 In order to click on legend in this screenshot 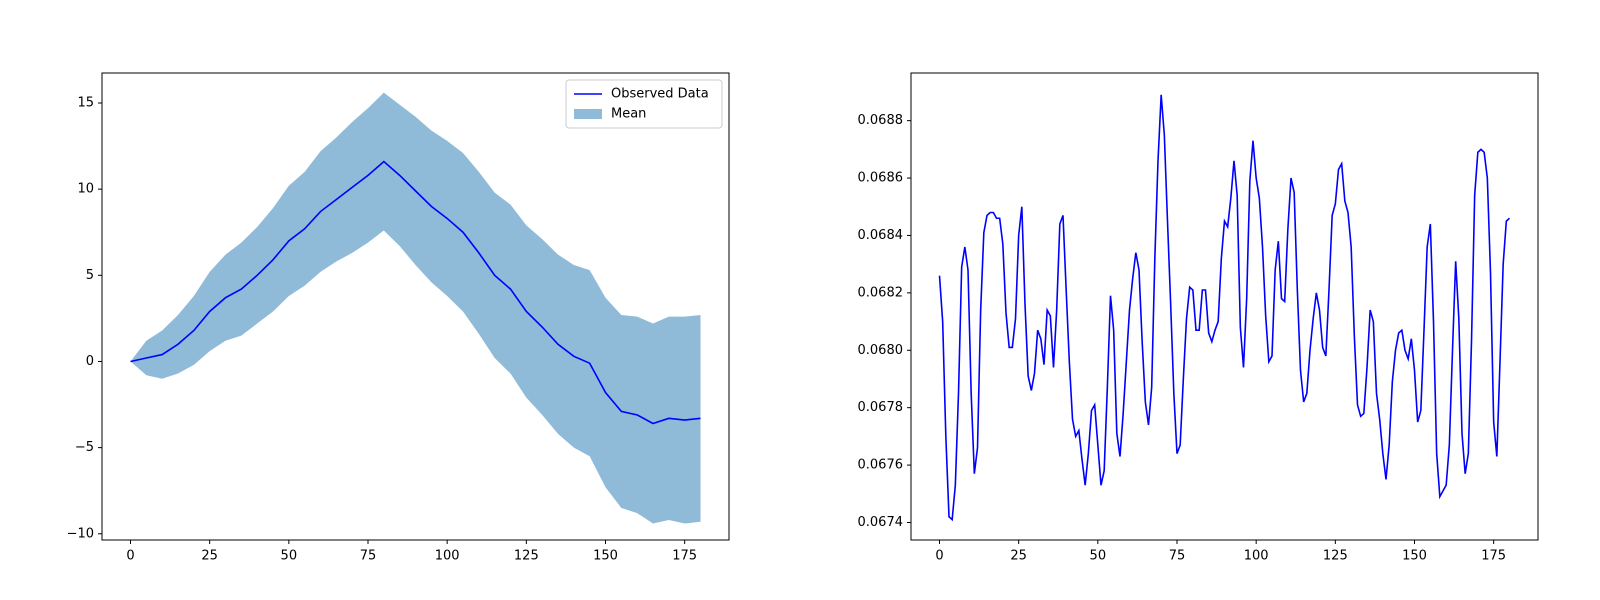, I will do `click(644, 104)`.